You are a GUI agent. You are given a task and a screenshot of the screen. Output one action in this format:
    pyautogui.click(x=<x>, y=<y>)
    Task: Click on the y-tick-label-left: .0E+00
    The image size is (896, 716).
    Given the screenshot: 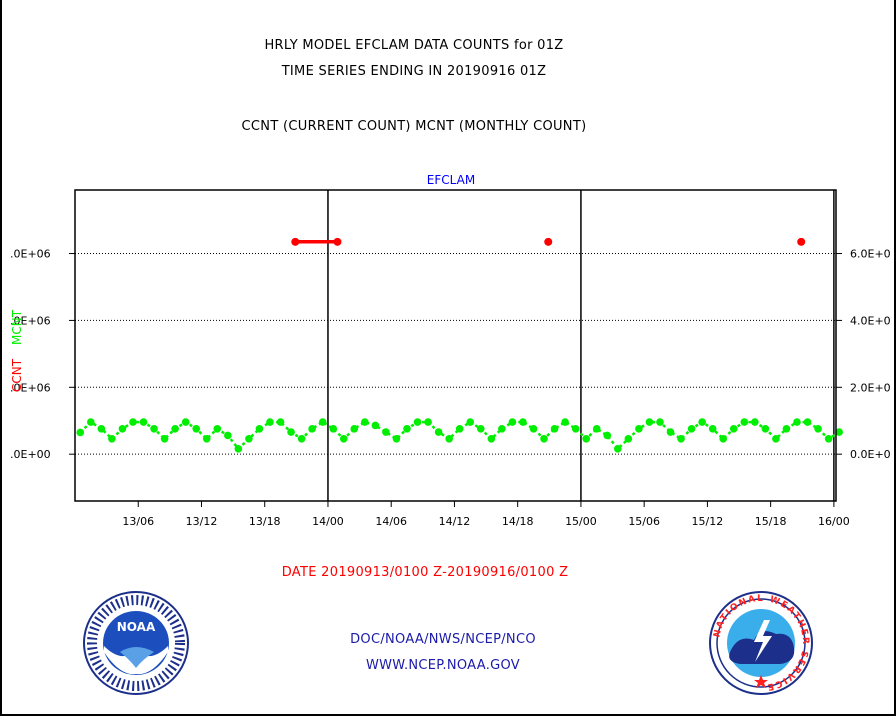 What is the action you would take?
    pyautogui.click(x=30, y=454)
    